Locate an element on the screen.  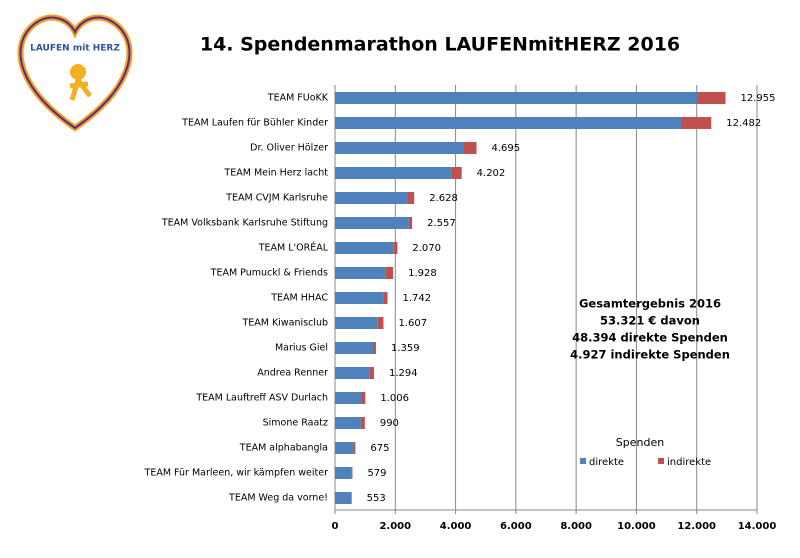
logo-outline is located at coordinates (75, 73).